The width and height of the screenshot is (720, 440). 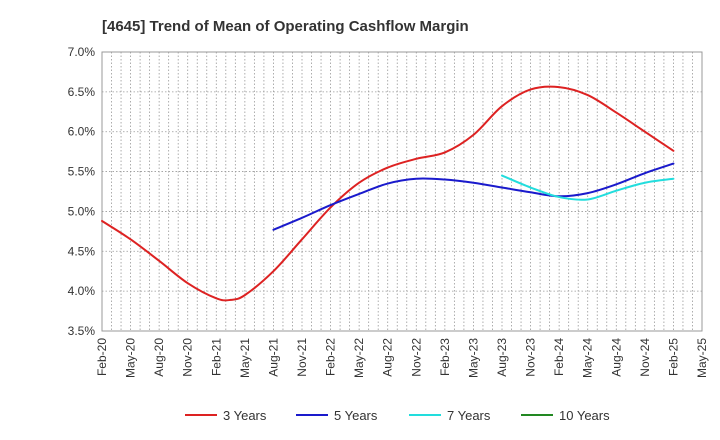 What do you see at coordinates (273, 357) in the screenshot?
I see `x-tick-label: Aug-21` at bounding box center [273, 357].